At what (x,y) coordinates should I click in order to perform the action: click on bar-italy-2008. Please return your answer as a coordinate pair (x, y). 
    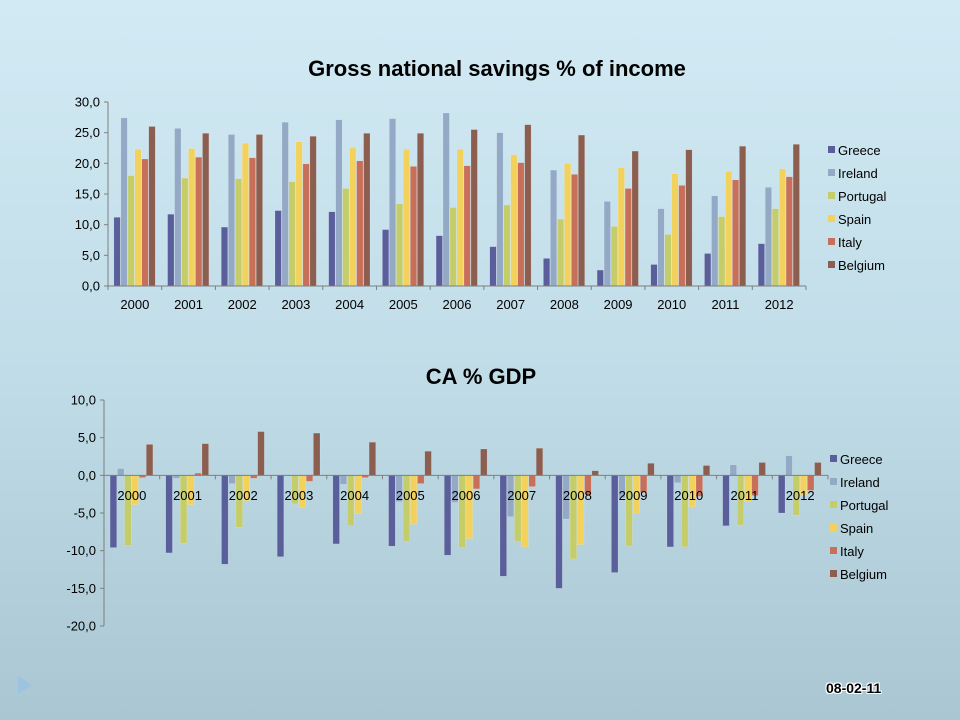
    Looking at the image, I should click on (575, 230).